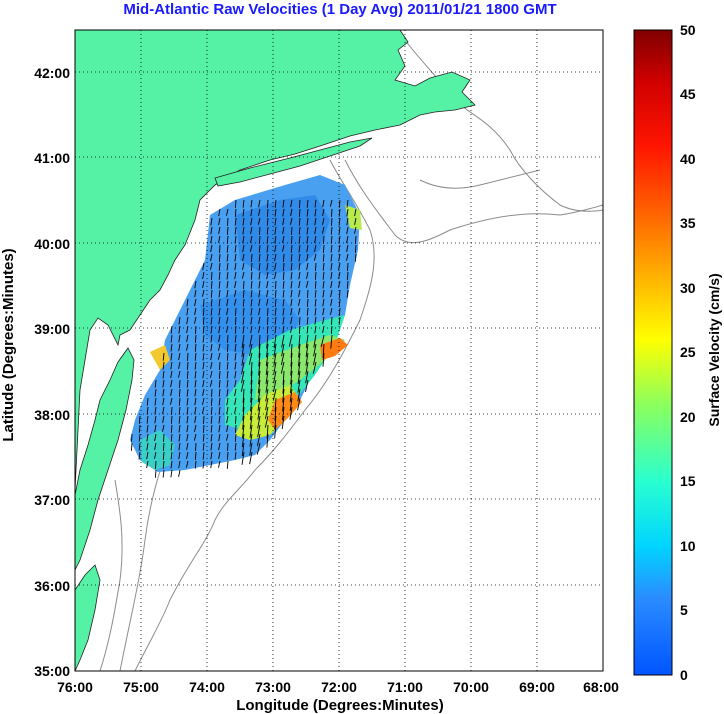 This screenshot has width=724, height=714. Describe the element at coordinates (688, 94) in the screenshot. I see `colorbar-tick-label: 45` at that location.